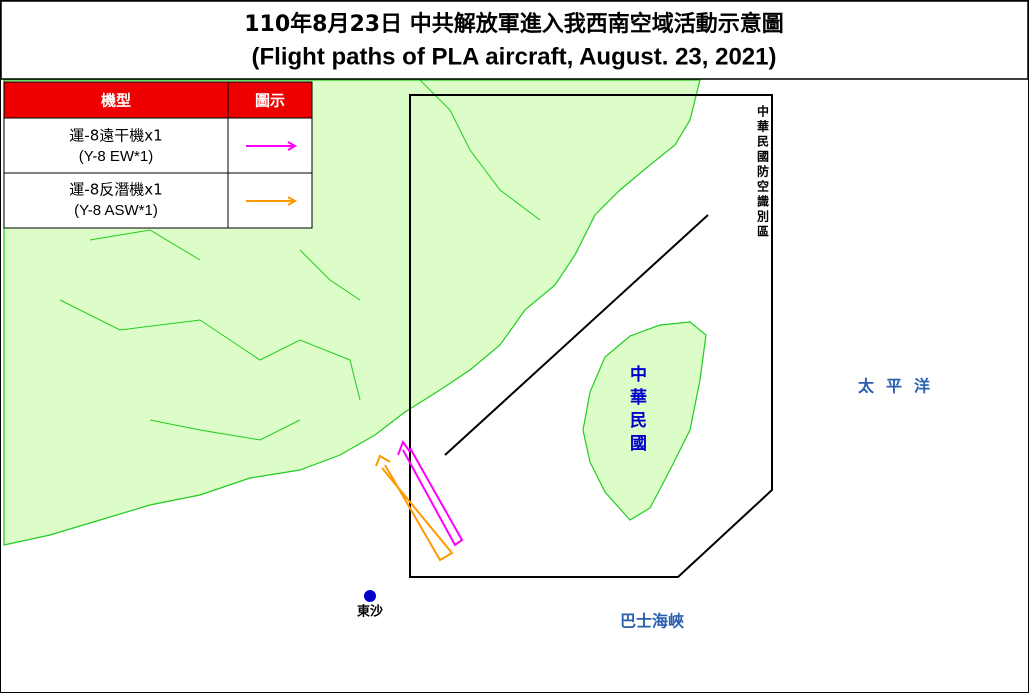  What do you see at coordinates (514, 24) in the screenshot?
I see `title-zh: 110年8月23日 中共解放軍進入我西南空域活動示意圖` at bounding box center [514, 24].